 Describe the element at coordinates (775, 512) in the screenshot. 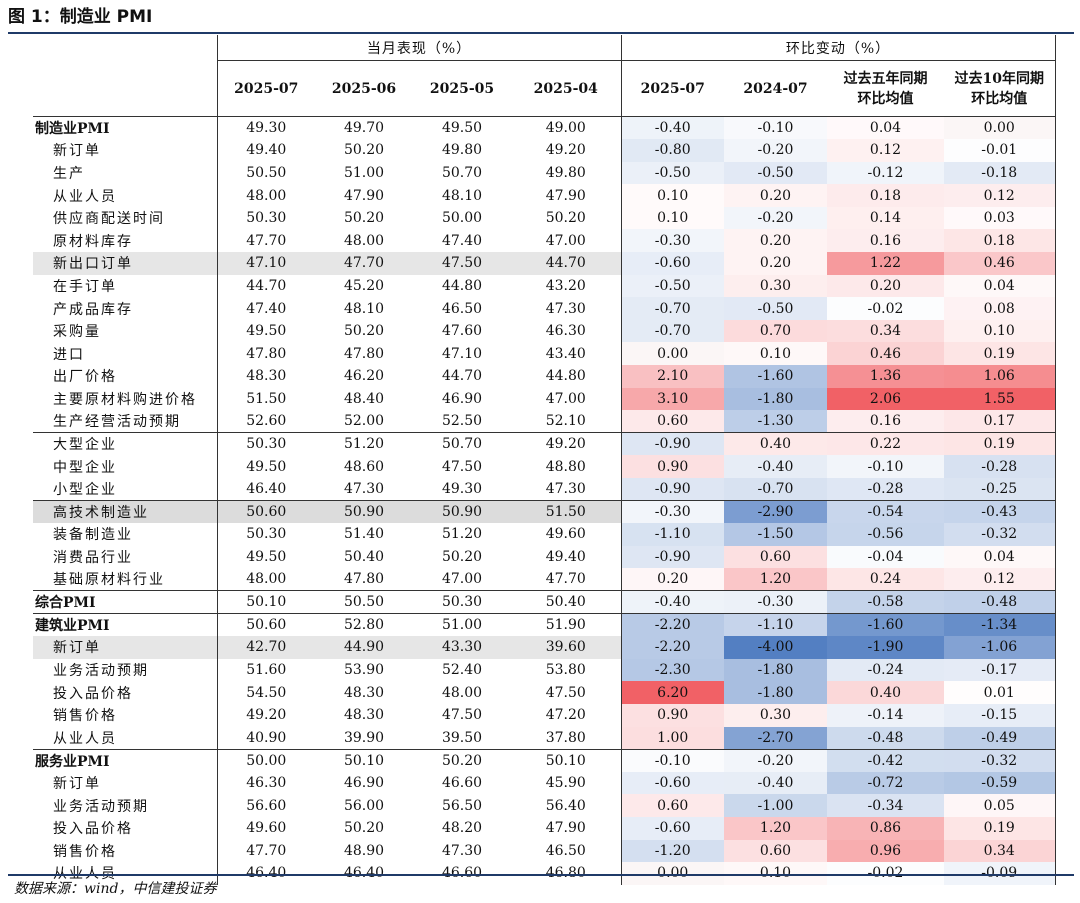

I see `change-cell: -2.90` at that location.